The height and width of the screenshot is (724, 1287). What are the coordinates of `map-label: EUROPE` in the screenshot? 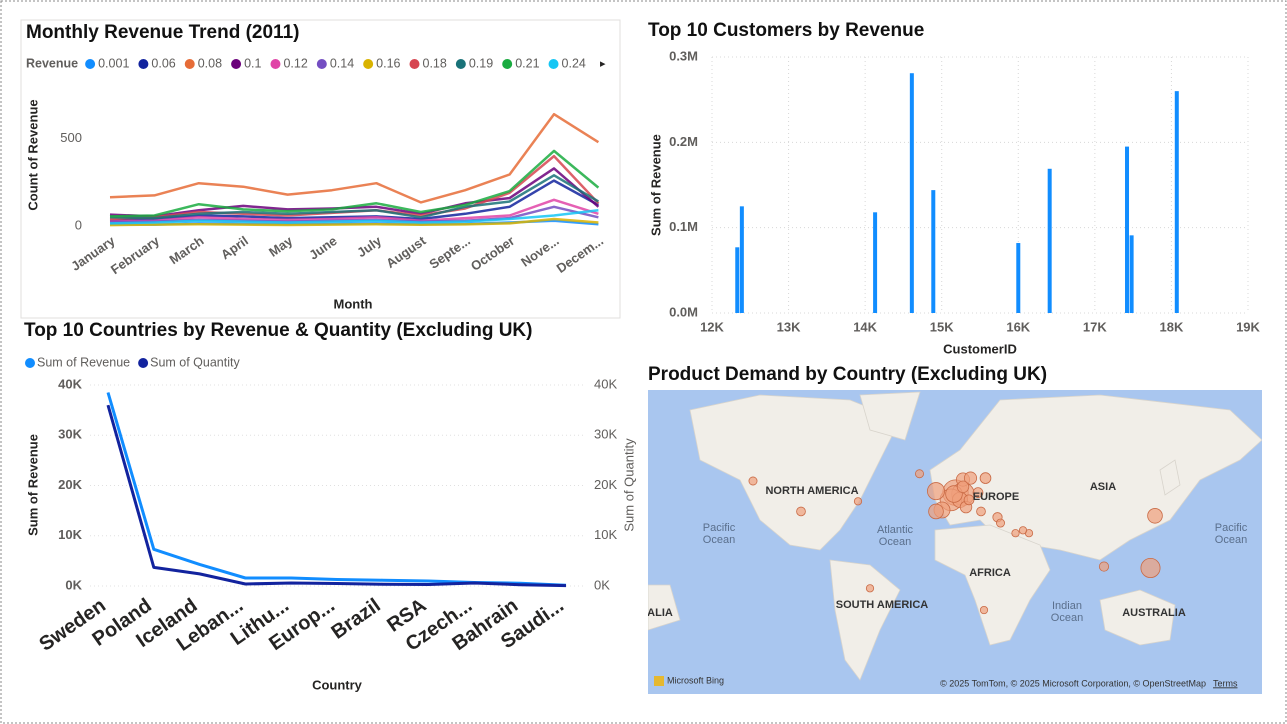 It's located at (996, 497).